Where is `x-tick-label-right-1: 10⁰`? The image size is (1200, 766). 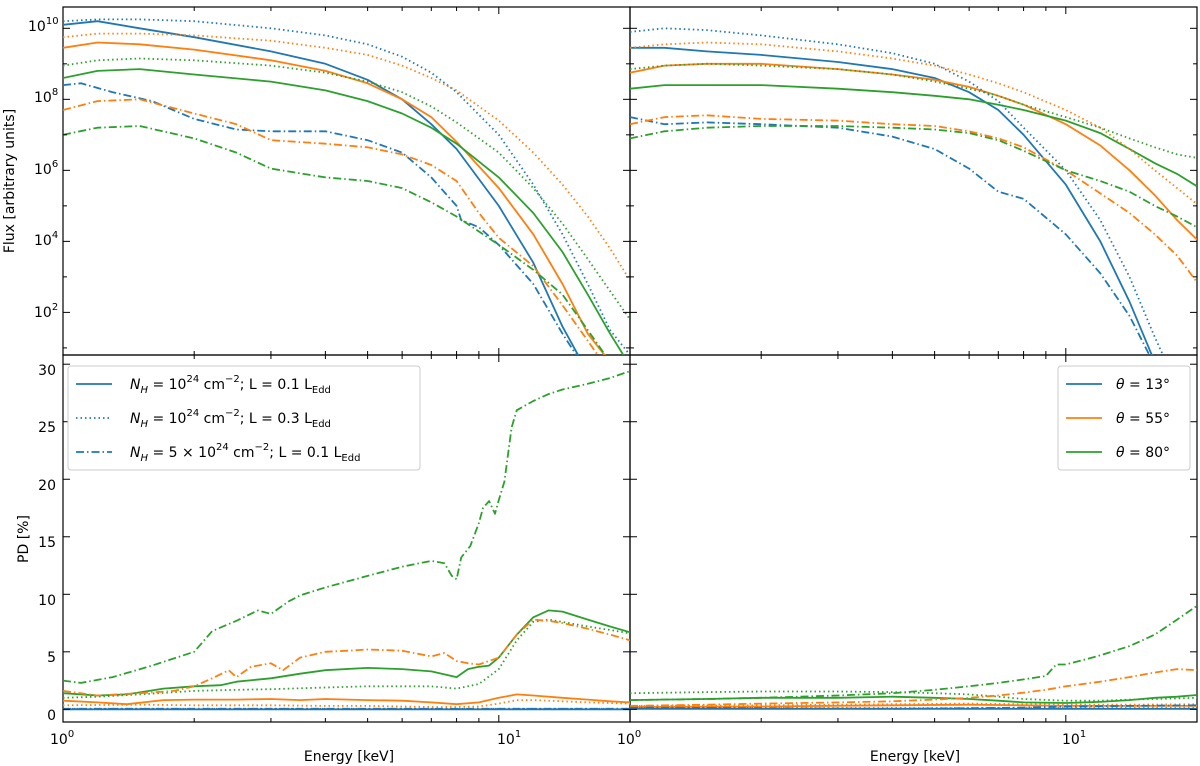 x-tick-label-right-1: 10⁰ is located at coordinates (629, 738).